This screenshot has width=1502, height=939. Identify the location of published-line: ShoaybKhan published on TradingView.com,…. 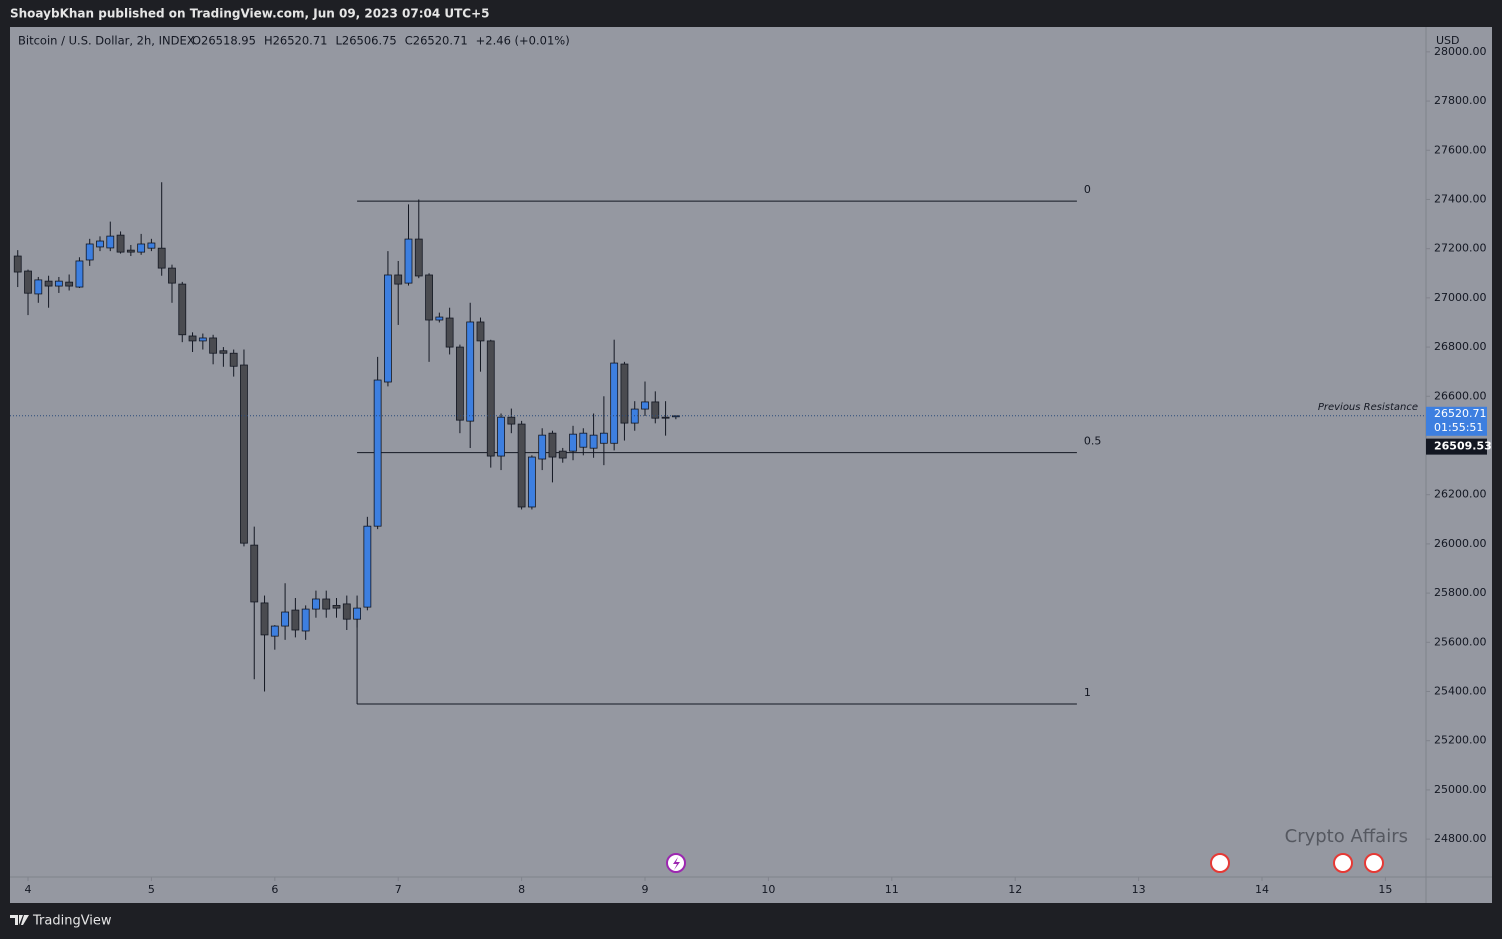
(250, 14).